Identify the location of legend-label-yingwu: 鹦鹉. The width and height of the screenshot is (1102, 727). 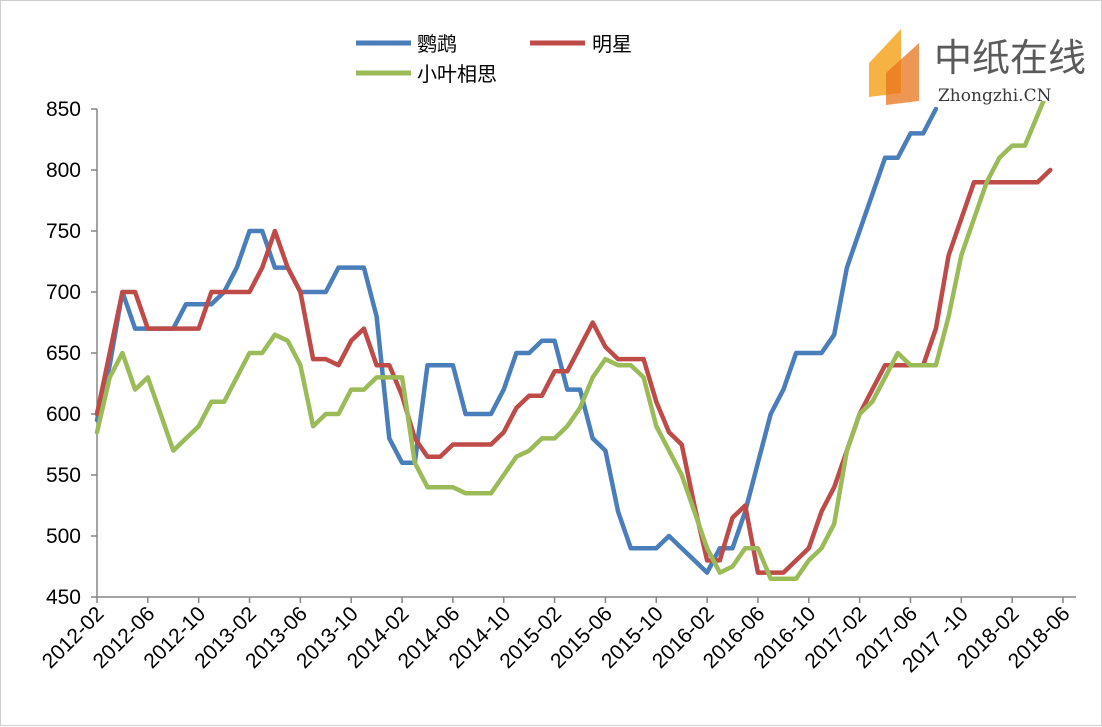
(437, 44).